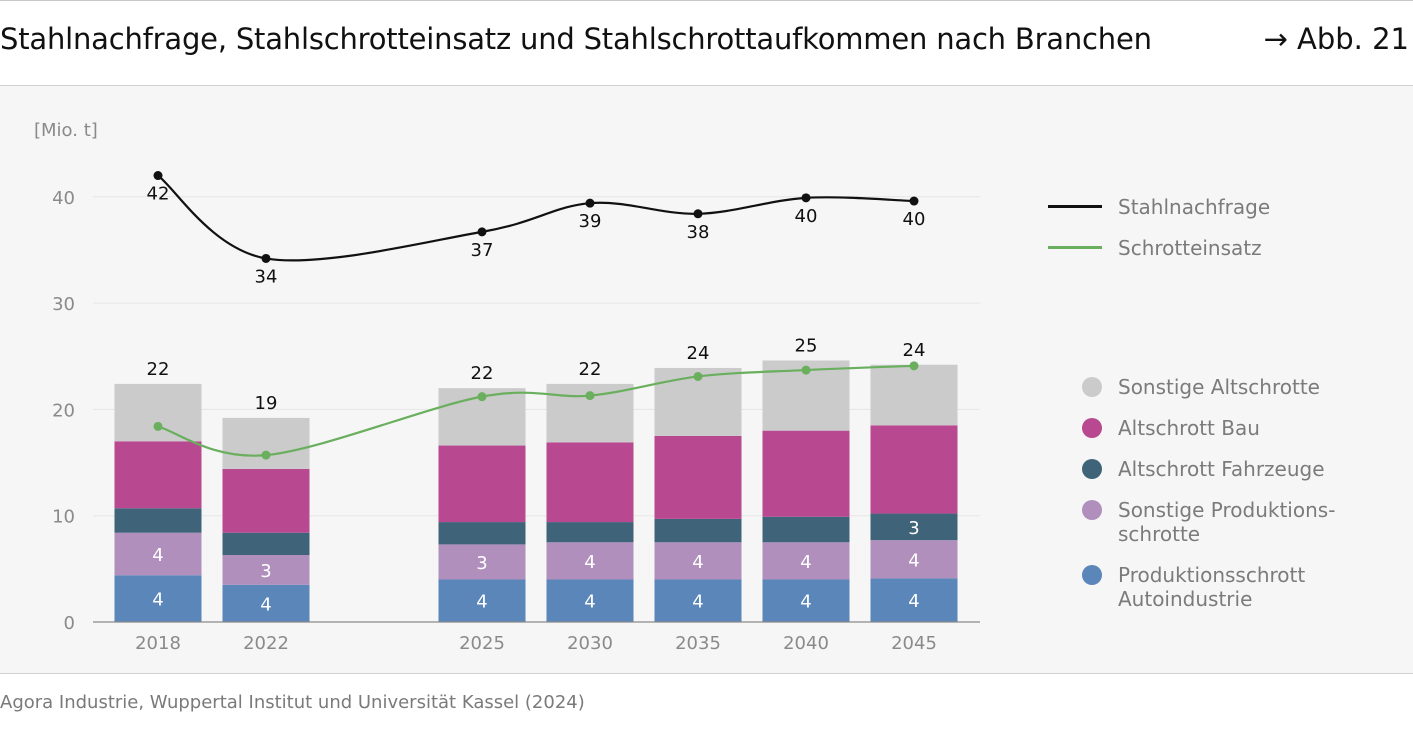 Image resolution: width=1413 pixels, height=732 pixels. Describe the element at coordinates (266, 643) in the screenshot. I see `x-tick-label-2022: 2022` at that location.